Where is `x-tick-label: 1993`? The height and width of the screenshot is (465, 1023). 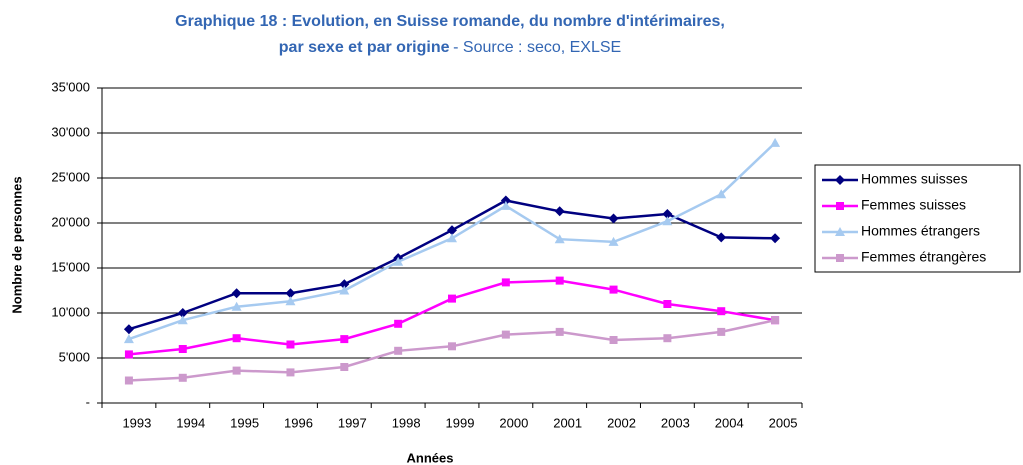 x-tick-label: 1993 is located at coordinates (136, 422).